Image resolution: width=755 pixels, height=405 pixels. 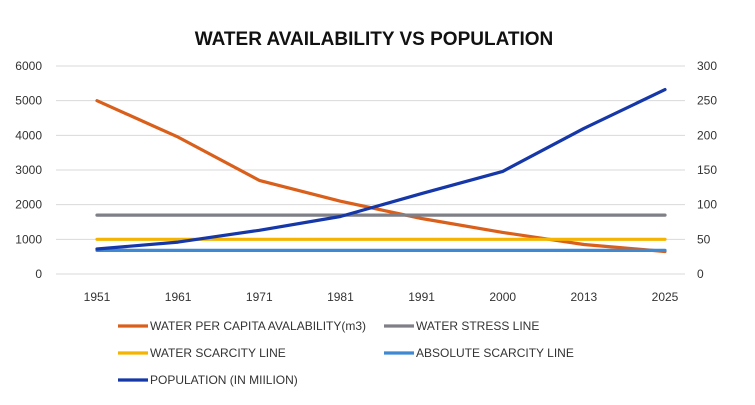 What do you see at coordinates (259, 297) in the screenshot?
I see `x-tick-label: 1971` at bounding box center [259, 297].